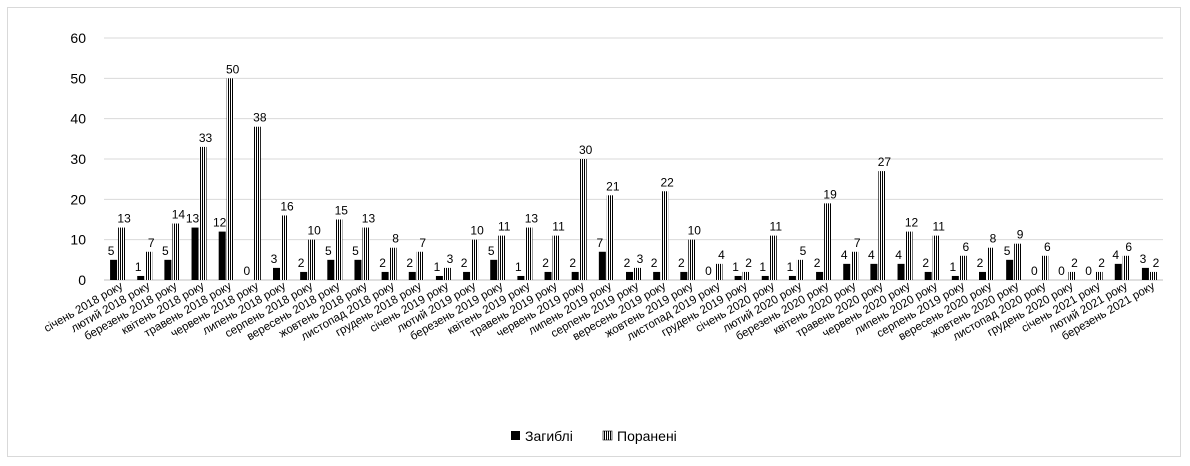  Describe the element at coordinates (220, 223) in the screenshot. I see `data-label-dead: 12` at that location.